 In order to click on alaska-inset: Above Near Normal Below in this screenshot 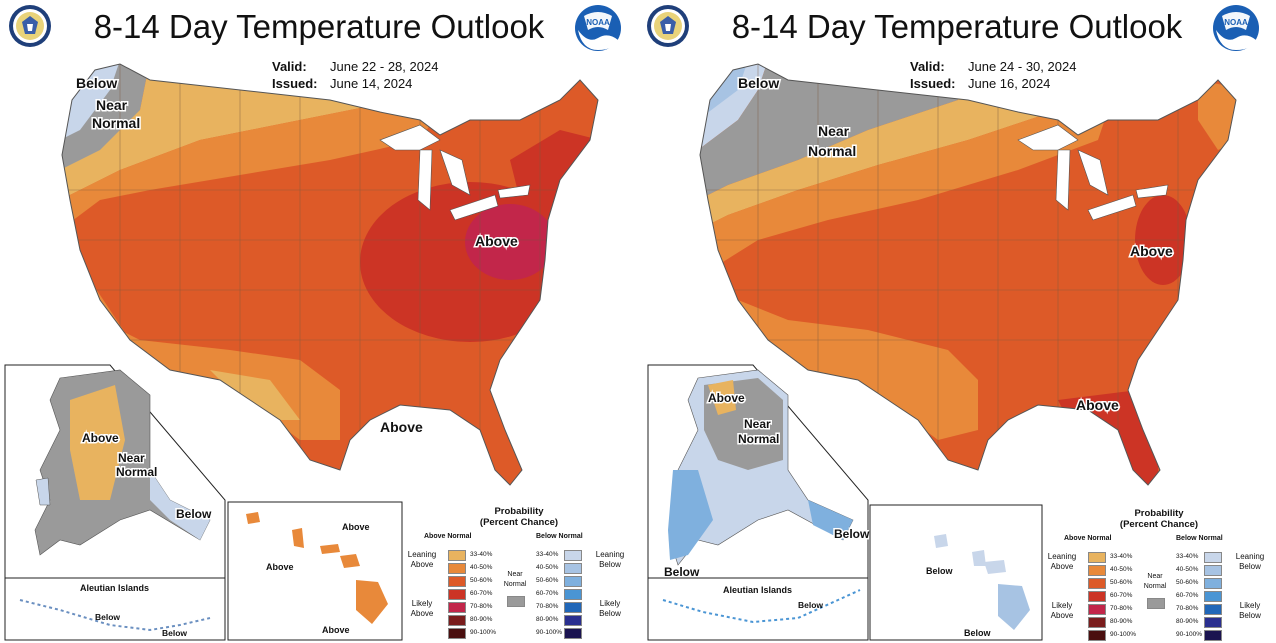, I will do `click(115, 471)`.